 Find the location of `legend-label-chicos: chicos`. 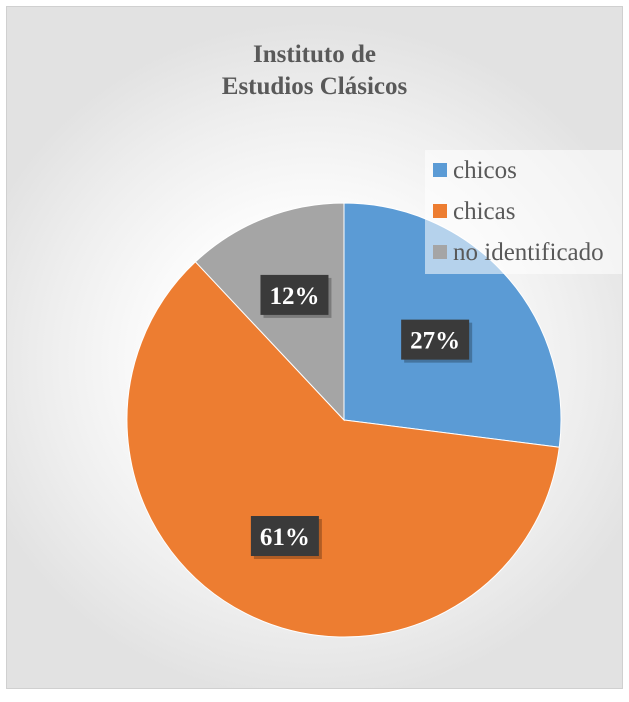

legend-label-chicos: chicos is located at coordinates (485, 170).